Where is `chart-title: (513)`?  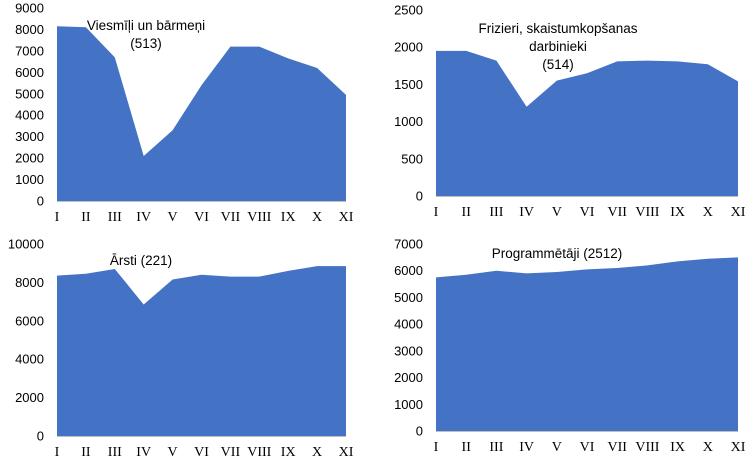
chart-title: (513) is located at coordinates (146, 43).